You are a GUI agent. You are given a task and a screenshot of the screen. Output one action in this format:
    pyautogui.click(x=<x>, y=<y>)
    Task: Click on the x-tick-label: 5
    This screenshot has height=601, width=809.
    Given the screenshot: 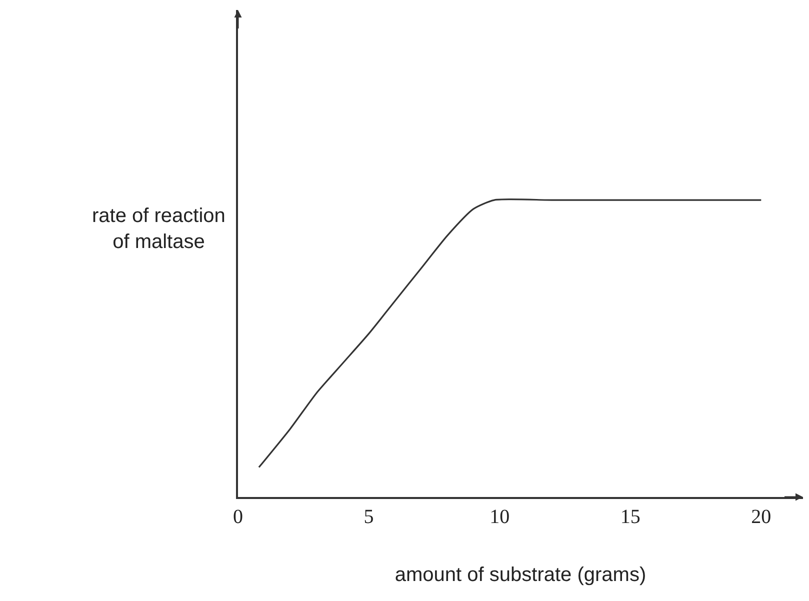 What is the action you would take?
    pyautogui.click(x=369, y=517)
    